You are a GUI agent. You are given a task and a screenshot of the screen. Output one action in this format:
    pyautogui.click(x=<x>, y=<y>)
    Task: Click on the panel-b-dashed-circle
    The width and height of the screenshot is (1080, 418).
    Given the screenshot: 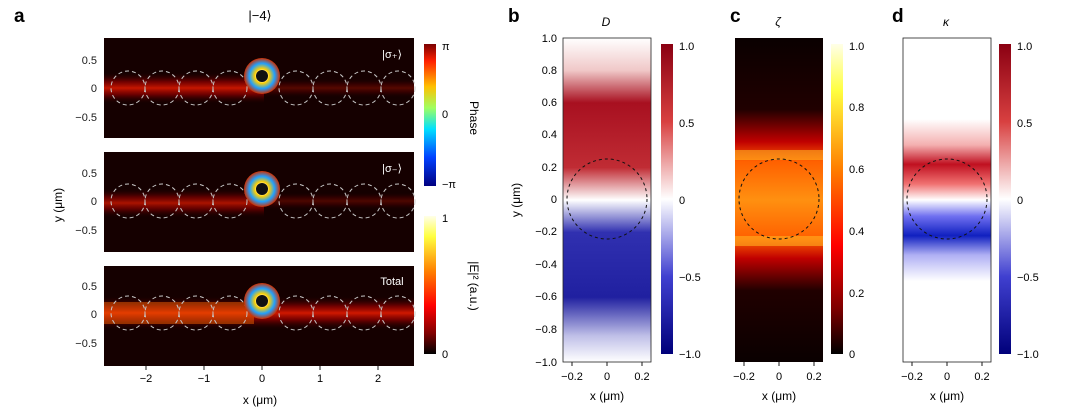 What is the action you would take?
    pyautogui.click(x=607, y=199)
    